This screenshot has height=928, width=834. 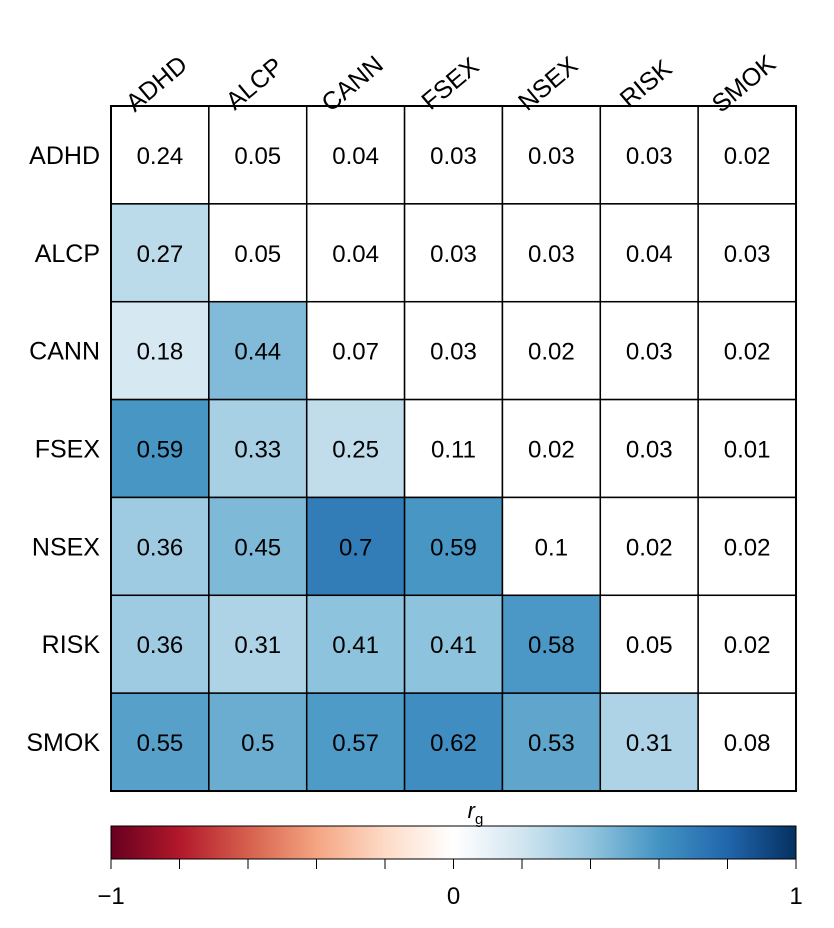 I want to click on cell-value-label: 0.44, so click(x=257, y=352).